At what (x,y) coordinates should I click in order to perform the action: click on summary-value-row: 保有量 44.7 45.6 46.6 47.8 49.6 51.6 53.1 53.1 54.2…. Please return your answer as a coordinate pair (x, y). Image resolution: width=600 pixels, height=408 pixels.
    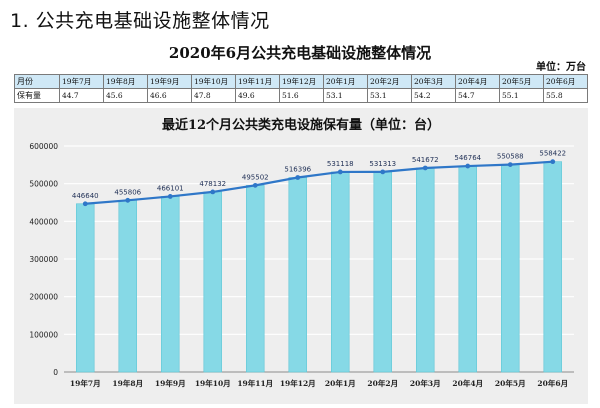
    Looking at the image, I should click on (301, 95).